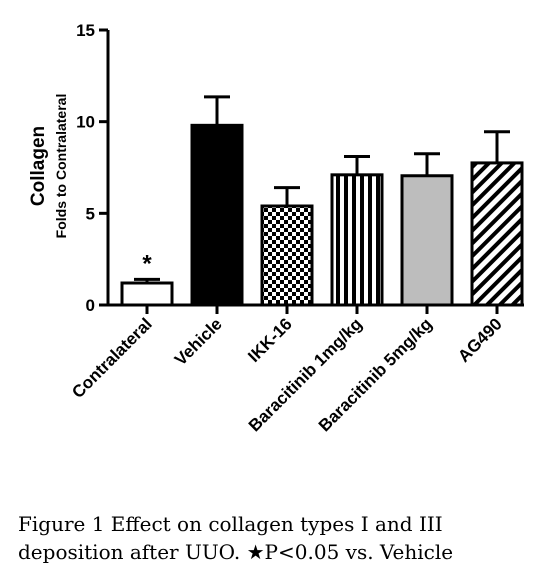  Describe the element at coordinates (270, 340) in the screenshot. I see `x-tick-label-2: IKK-16` at that location.